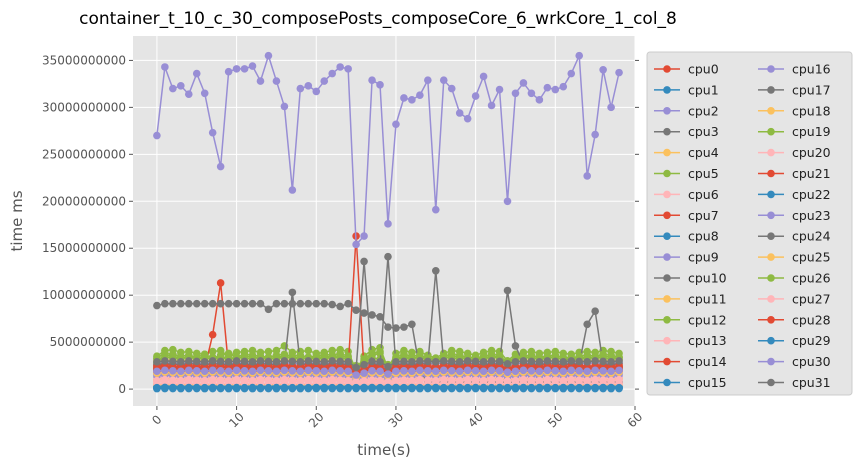 The width and height of the screenshot is (860, 468). I want to click on y-tick-label: 15000000000, so click(84, 248).